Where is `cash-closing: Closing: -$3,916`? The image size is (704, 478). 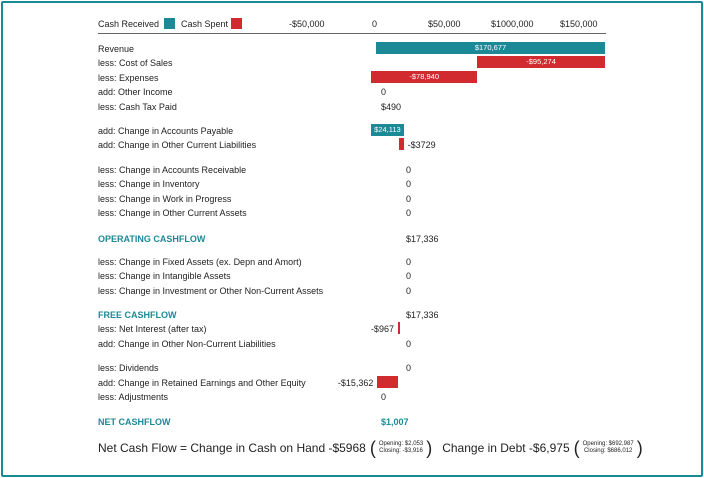
cash-closing: Closing: -$3,916 is located at coordinates (401, 451).